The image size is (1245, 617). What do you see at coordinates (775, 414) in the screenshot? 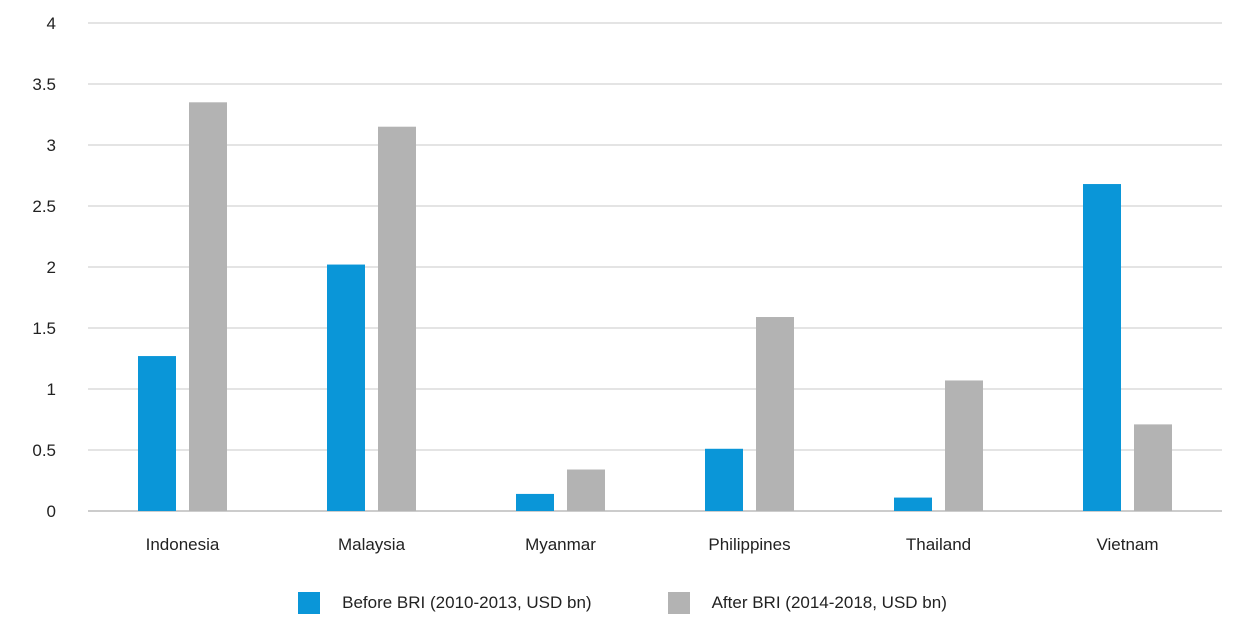
I see `bar-philippines-after` at bounding box center [775, 414].